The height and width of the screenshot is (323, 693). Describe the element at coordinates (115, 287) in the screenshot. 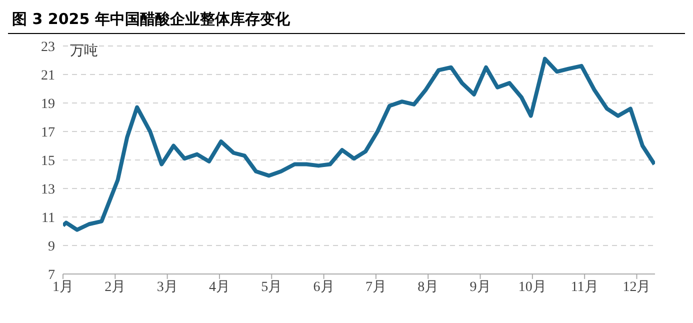

I see `x-tick-label: 2月` at that location.